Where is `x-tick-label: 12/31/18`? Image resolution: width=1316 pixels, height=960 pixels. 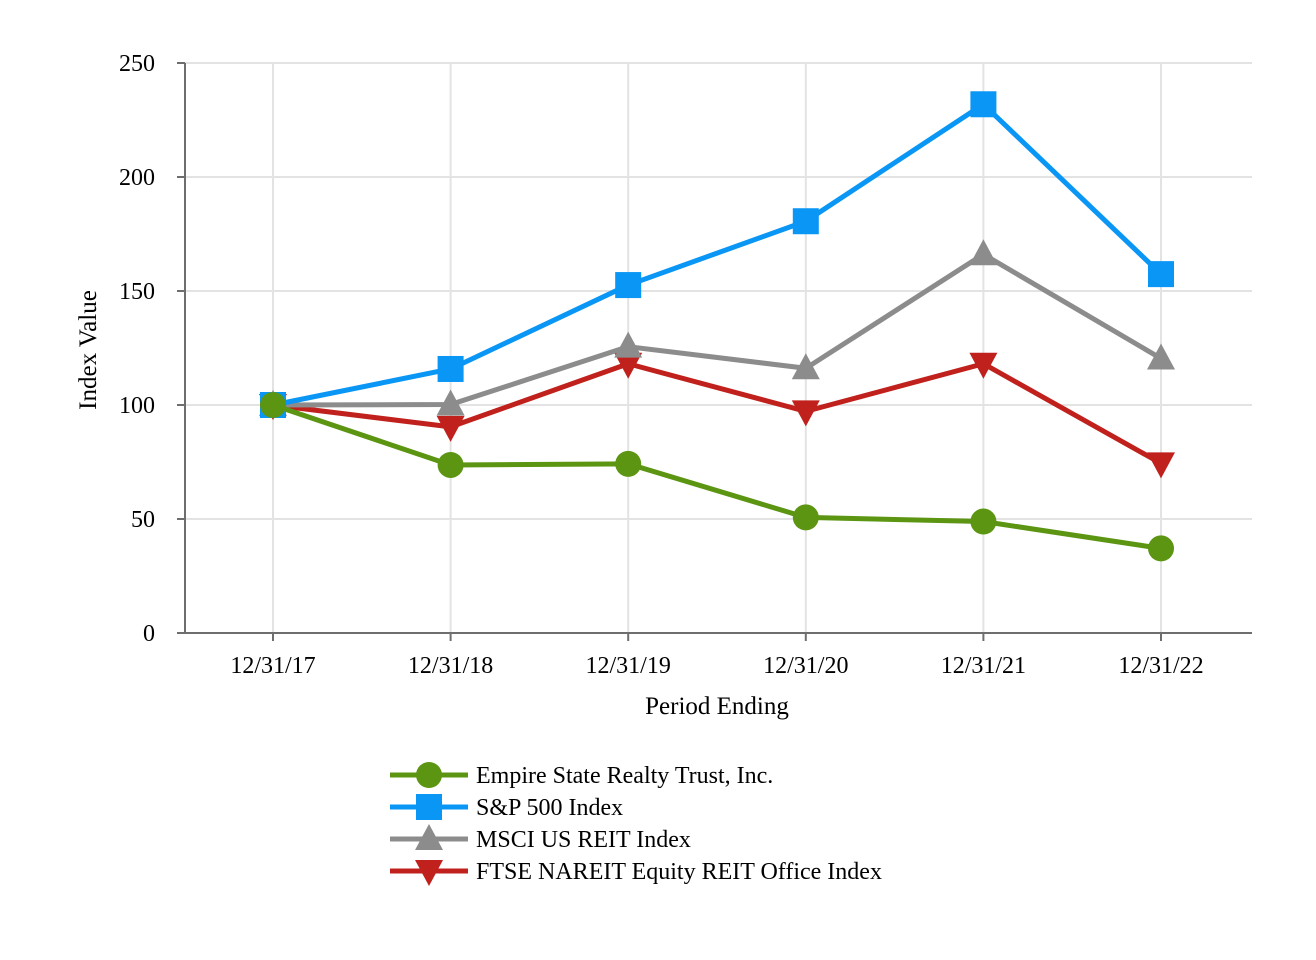 x-tick-label: 12/31/18 is located at coordinates (450, 666).